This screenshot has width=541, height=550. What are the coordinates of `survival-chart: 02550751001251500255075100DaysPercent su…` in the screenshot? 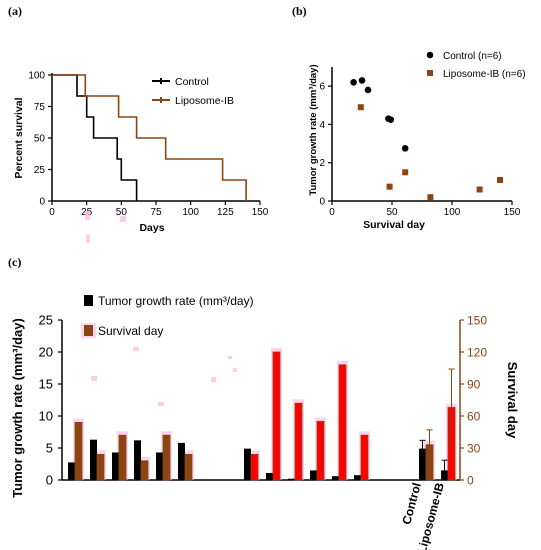 It's located at (141, 157).